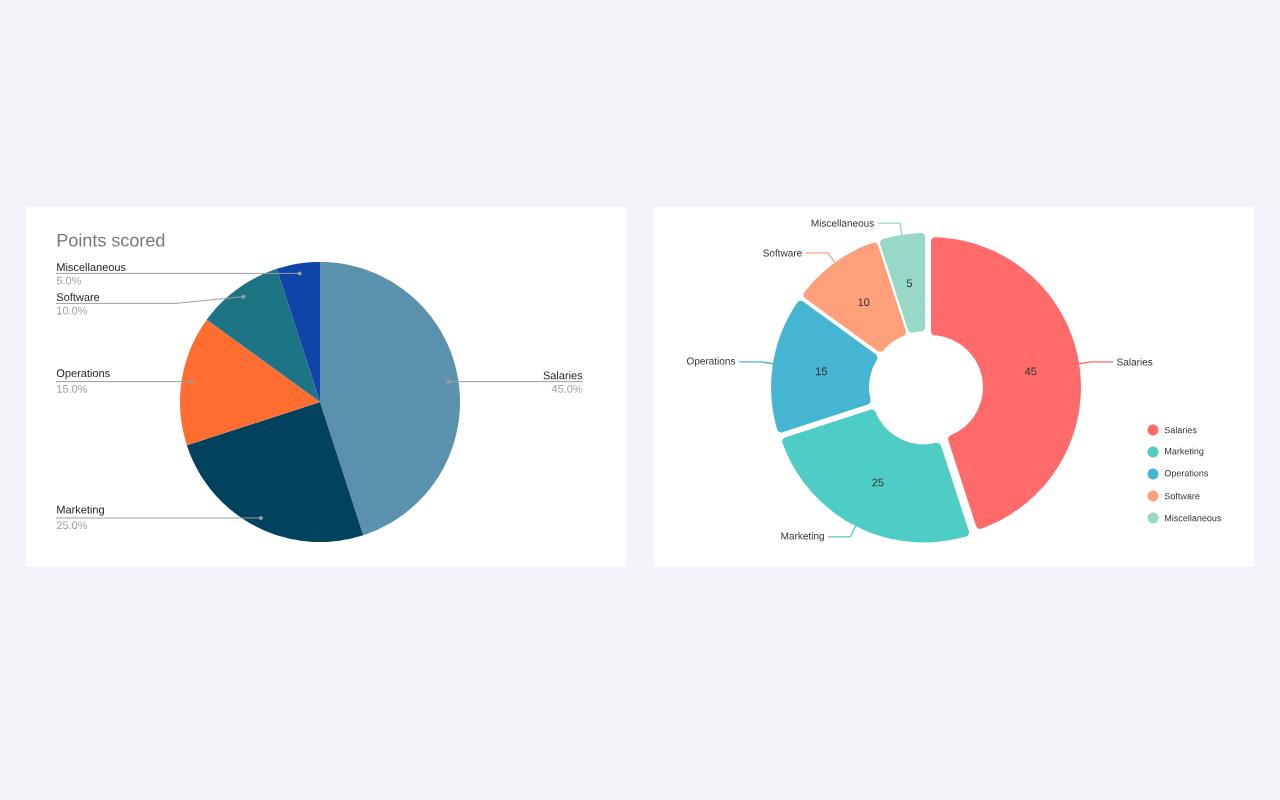 This screenshot has width=1280, height=800. I want to click on data-label: 15.0%, so click(72, 388).